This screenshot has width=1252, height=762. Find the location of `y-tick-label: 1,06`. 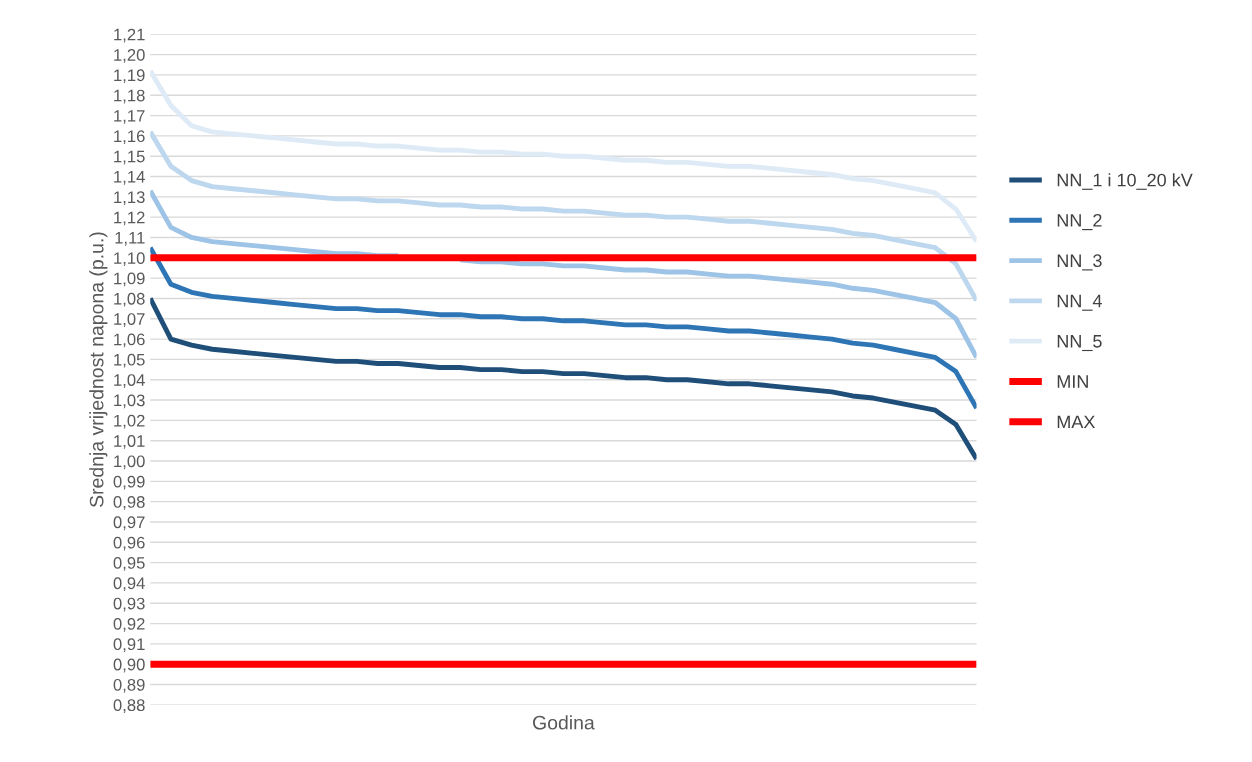

y-tick-label: 1,06 is located at coordinates (129, 340).